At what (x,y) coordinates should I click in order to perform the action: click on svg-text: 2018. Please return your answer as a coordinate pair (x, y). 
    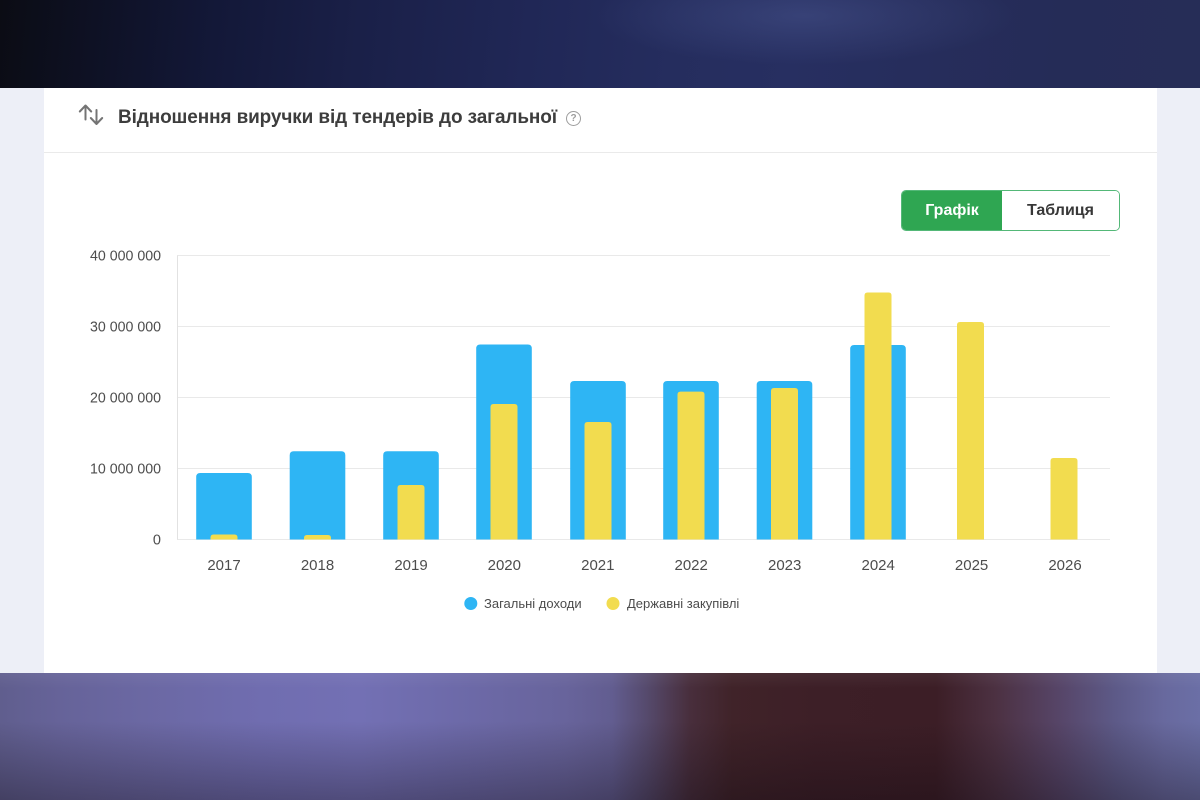
    Looking at the image, I should click on (317, 565).